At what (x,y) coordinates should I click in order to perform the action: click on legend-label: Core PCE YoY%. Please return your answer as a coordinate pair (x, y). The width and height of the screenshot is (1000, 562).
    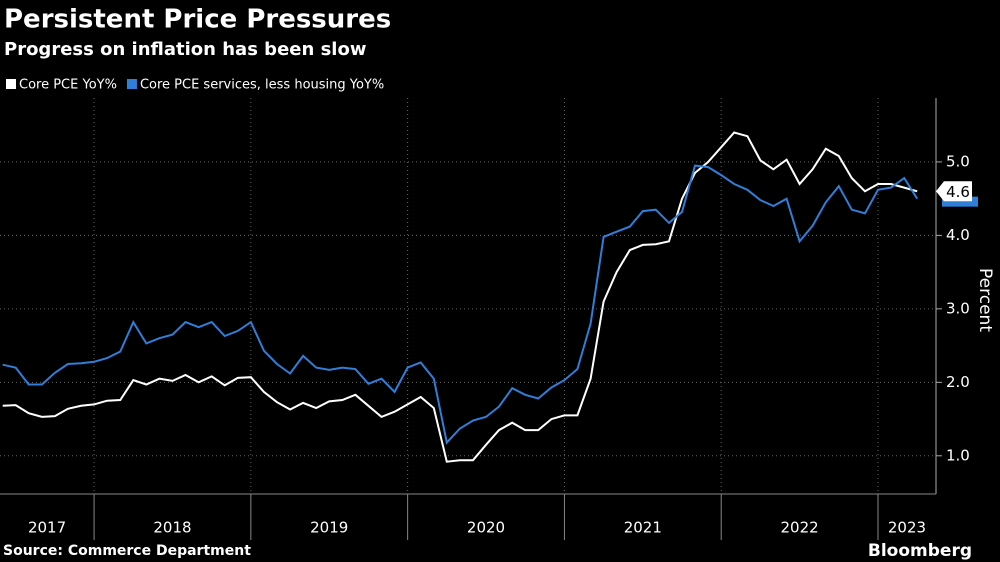
    Looking at the image, I should click on (68, 85).